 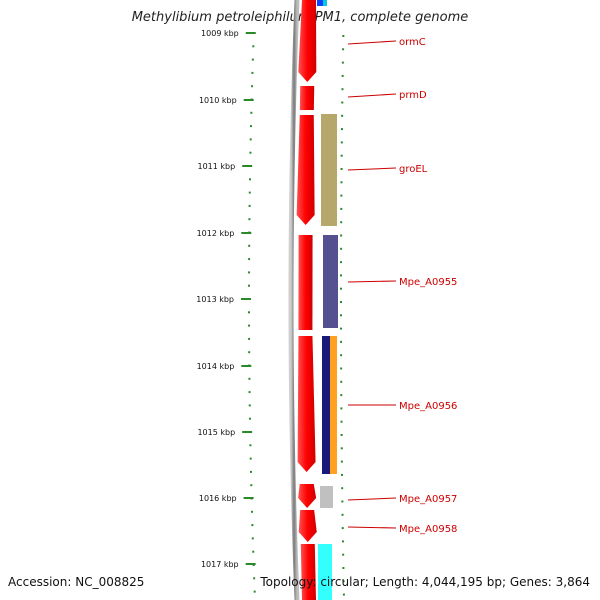 I want to click on genes-label: Genes: 3,864, so click(x=549, y=582).